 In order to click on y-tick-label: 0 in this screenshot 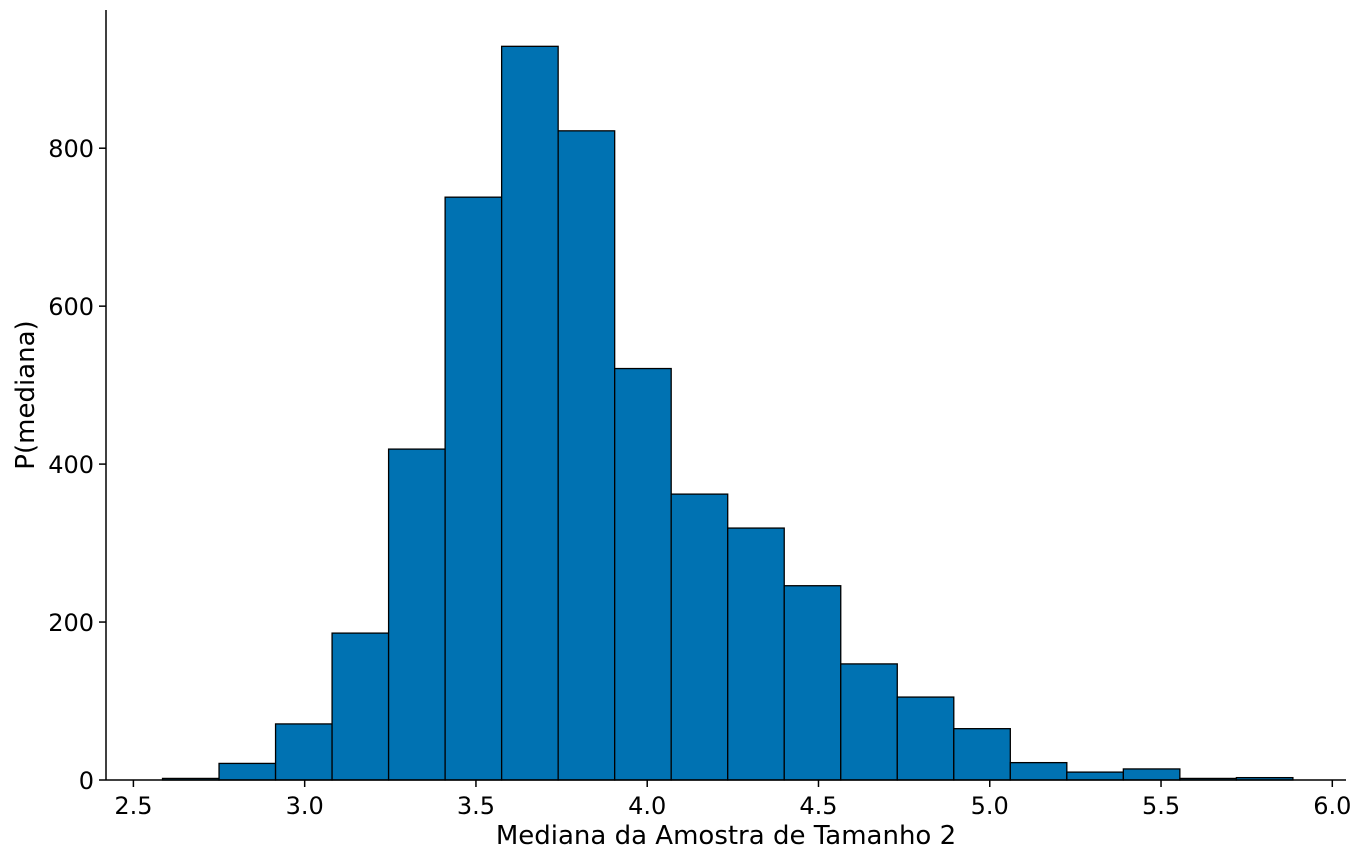, I will do `click(86, 781)`.